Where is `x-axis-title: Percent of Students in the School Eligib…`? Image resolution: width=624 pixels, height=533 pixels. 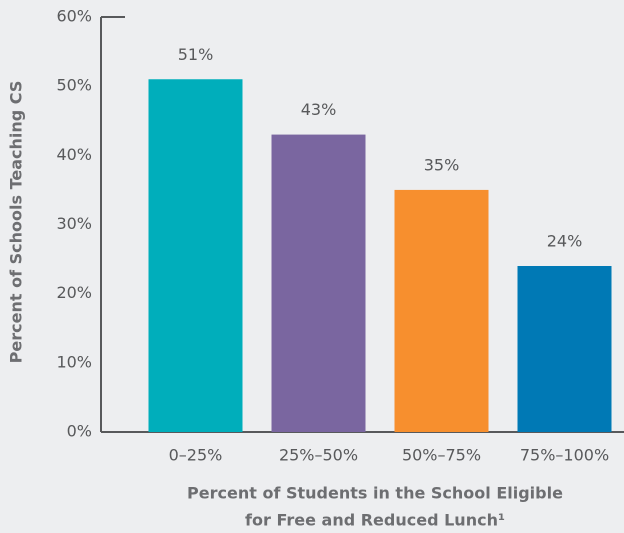 x-axis-title: Percent of Students in the School Eligib… is located at coordinates (375, 493).